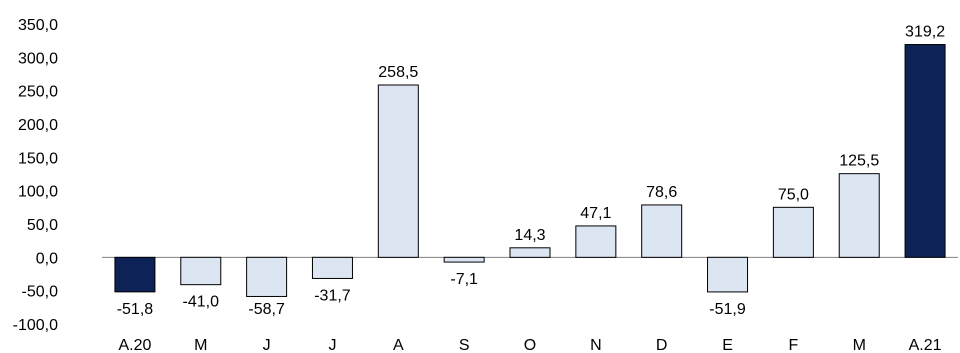 The width and height of the screenshot is (960, 353). Describe the element at coordinates (38, 158) in the screenshot. I see `y-tick-label: 150,0` at that location.